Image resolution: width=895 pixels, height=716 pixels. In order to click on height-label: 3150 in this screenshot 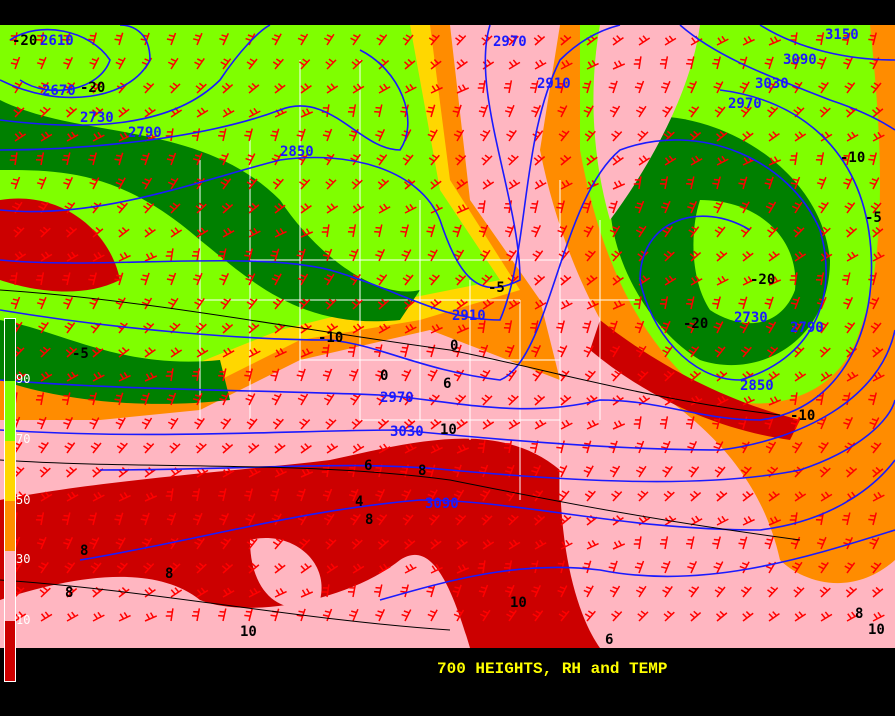, I will do `click(842, 35)`.